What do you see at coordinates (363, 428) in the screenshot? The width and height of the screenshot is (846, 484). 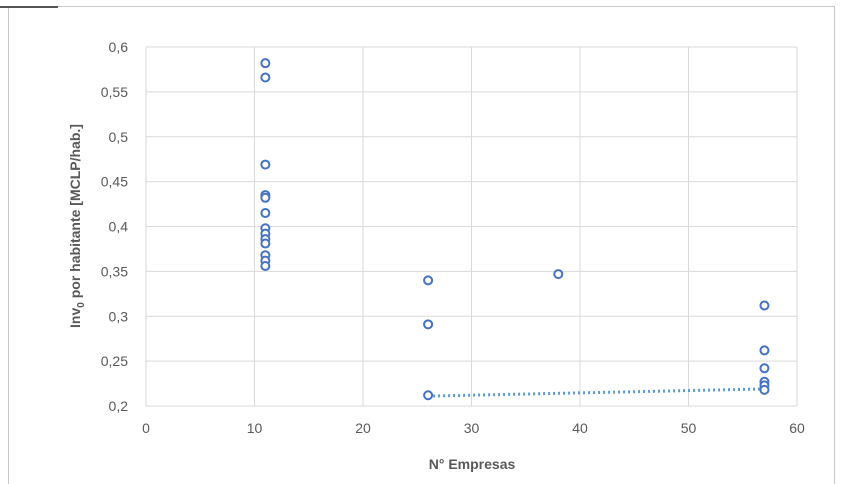 I see `x-tick-label-2: 20` at bounding box center [363, 428].